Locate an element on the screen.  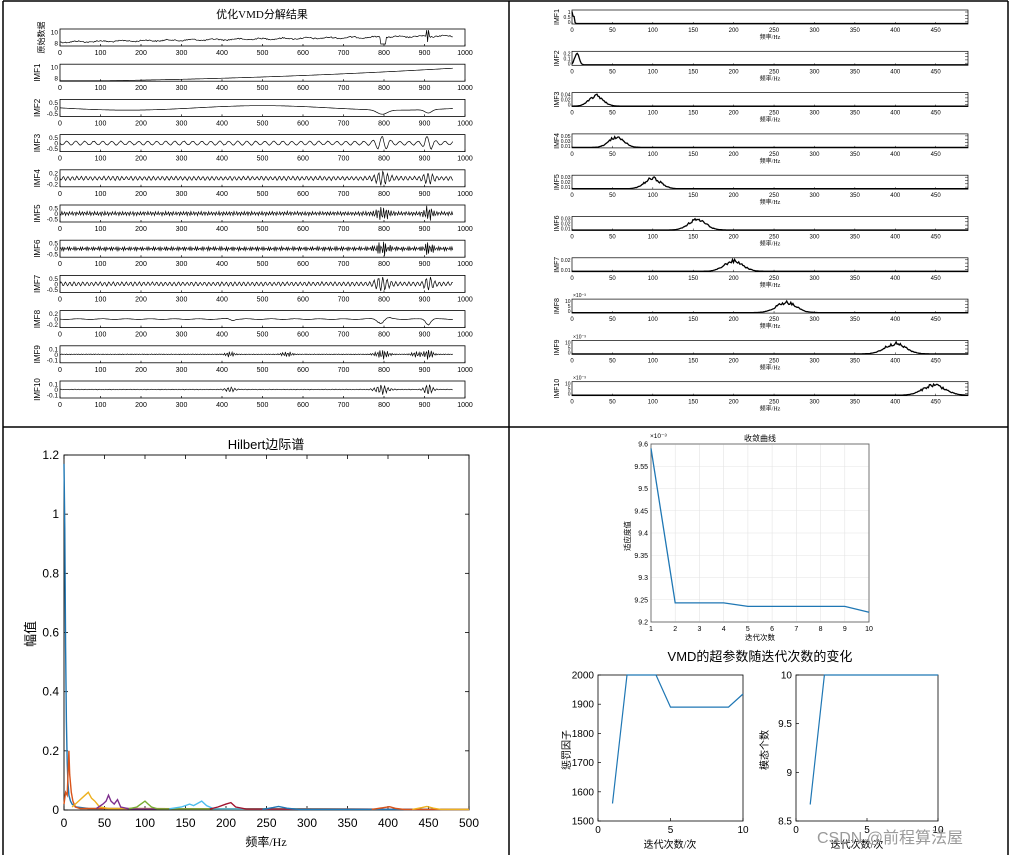
k-line is located at coordinates (873, 739).